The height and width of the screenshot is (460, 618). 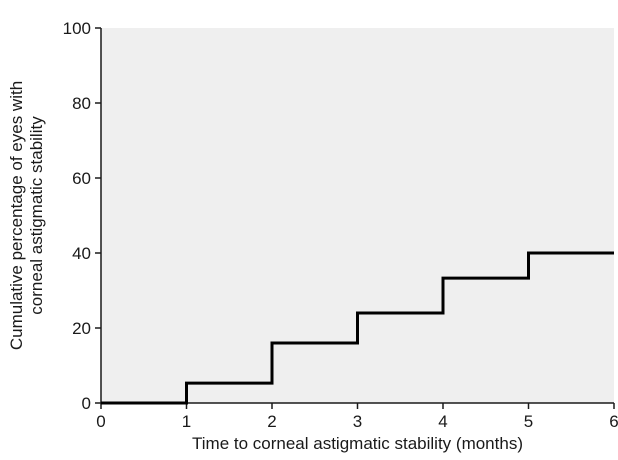 I want to click on x-ticks-group: 0 1 2 3 4 5 6, so click(x=357, y=417).